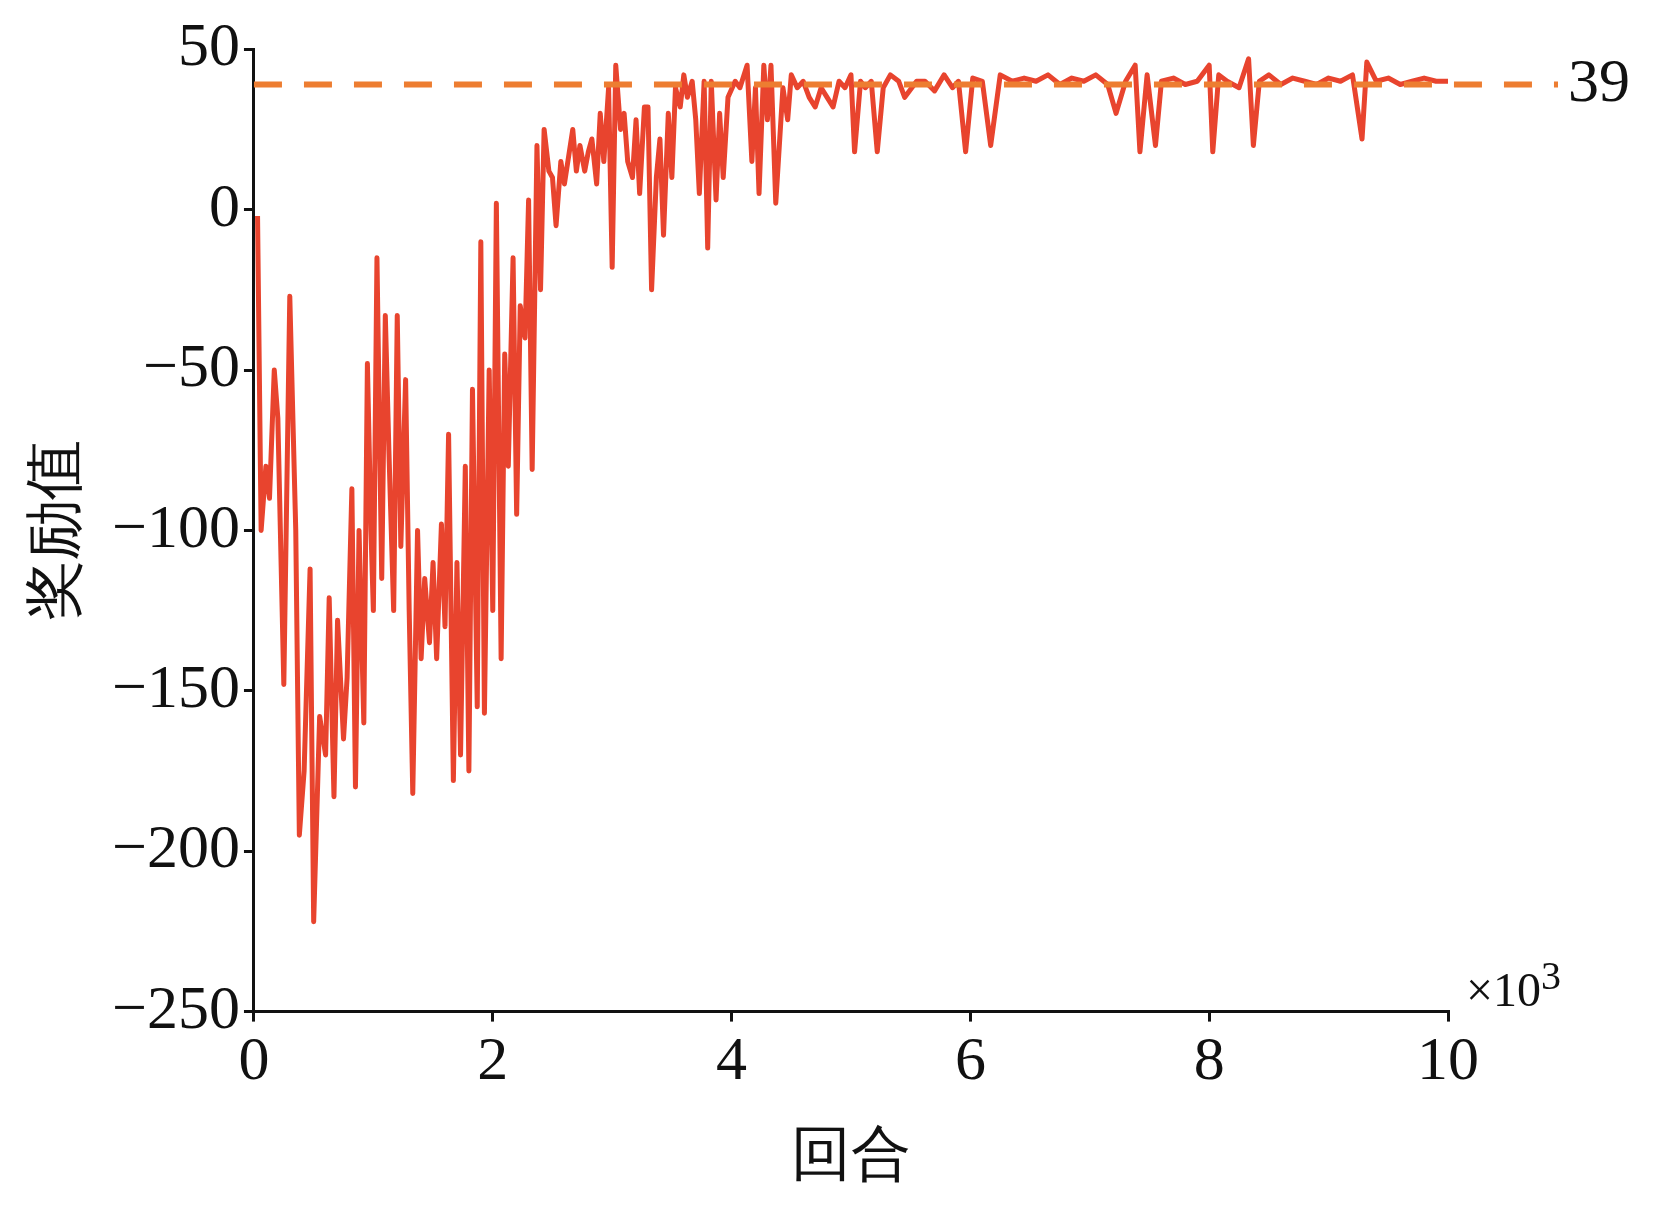  Describe the element at coordinates (850, 1152) in the screenshot. I see `x-axis-title: 回合` at that location.